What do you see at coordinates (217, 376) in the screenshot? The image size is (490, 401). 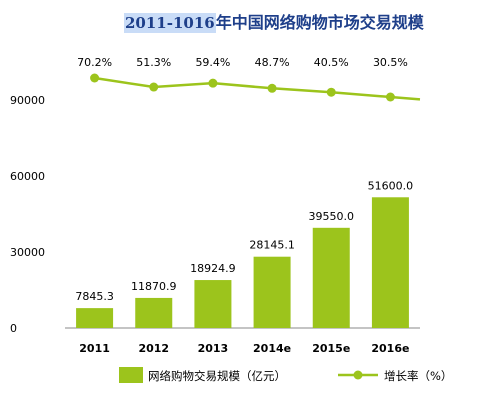 I see `legend-bar-label: 网络购物交易规模（亿元）` at bounding box center [217, 376].